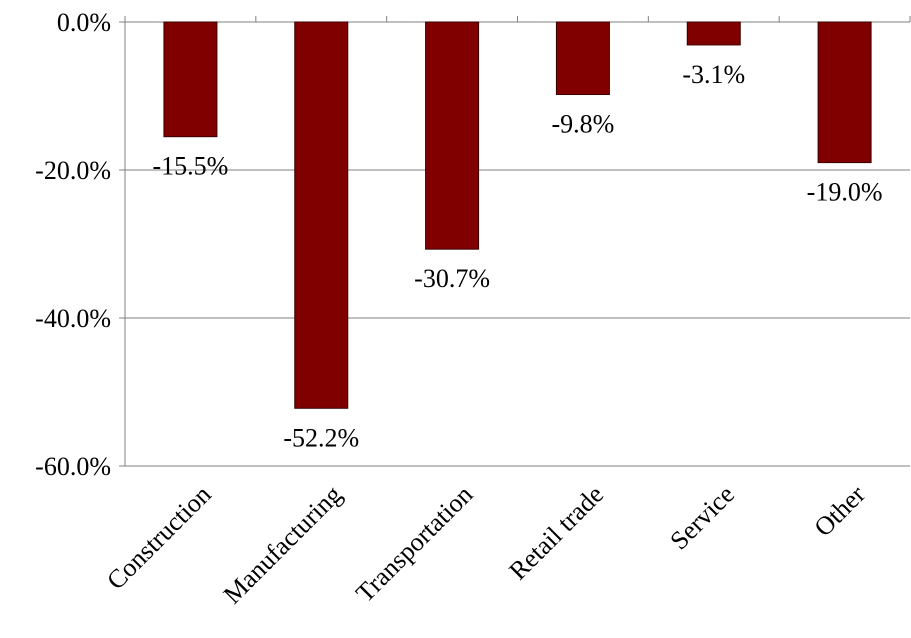 The image size is (911, 638). Describe the element at coordinates (159, 538) in the screenshot. I see `category-label: Construction` at that location.